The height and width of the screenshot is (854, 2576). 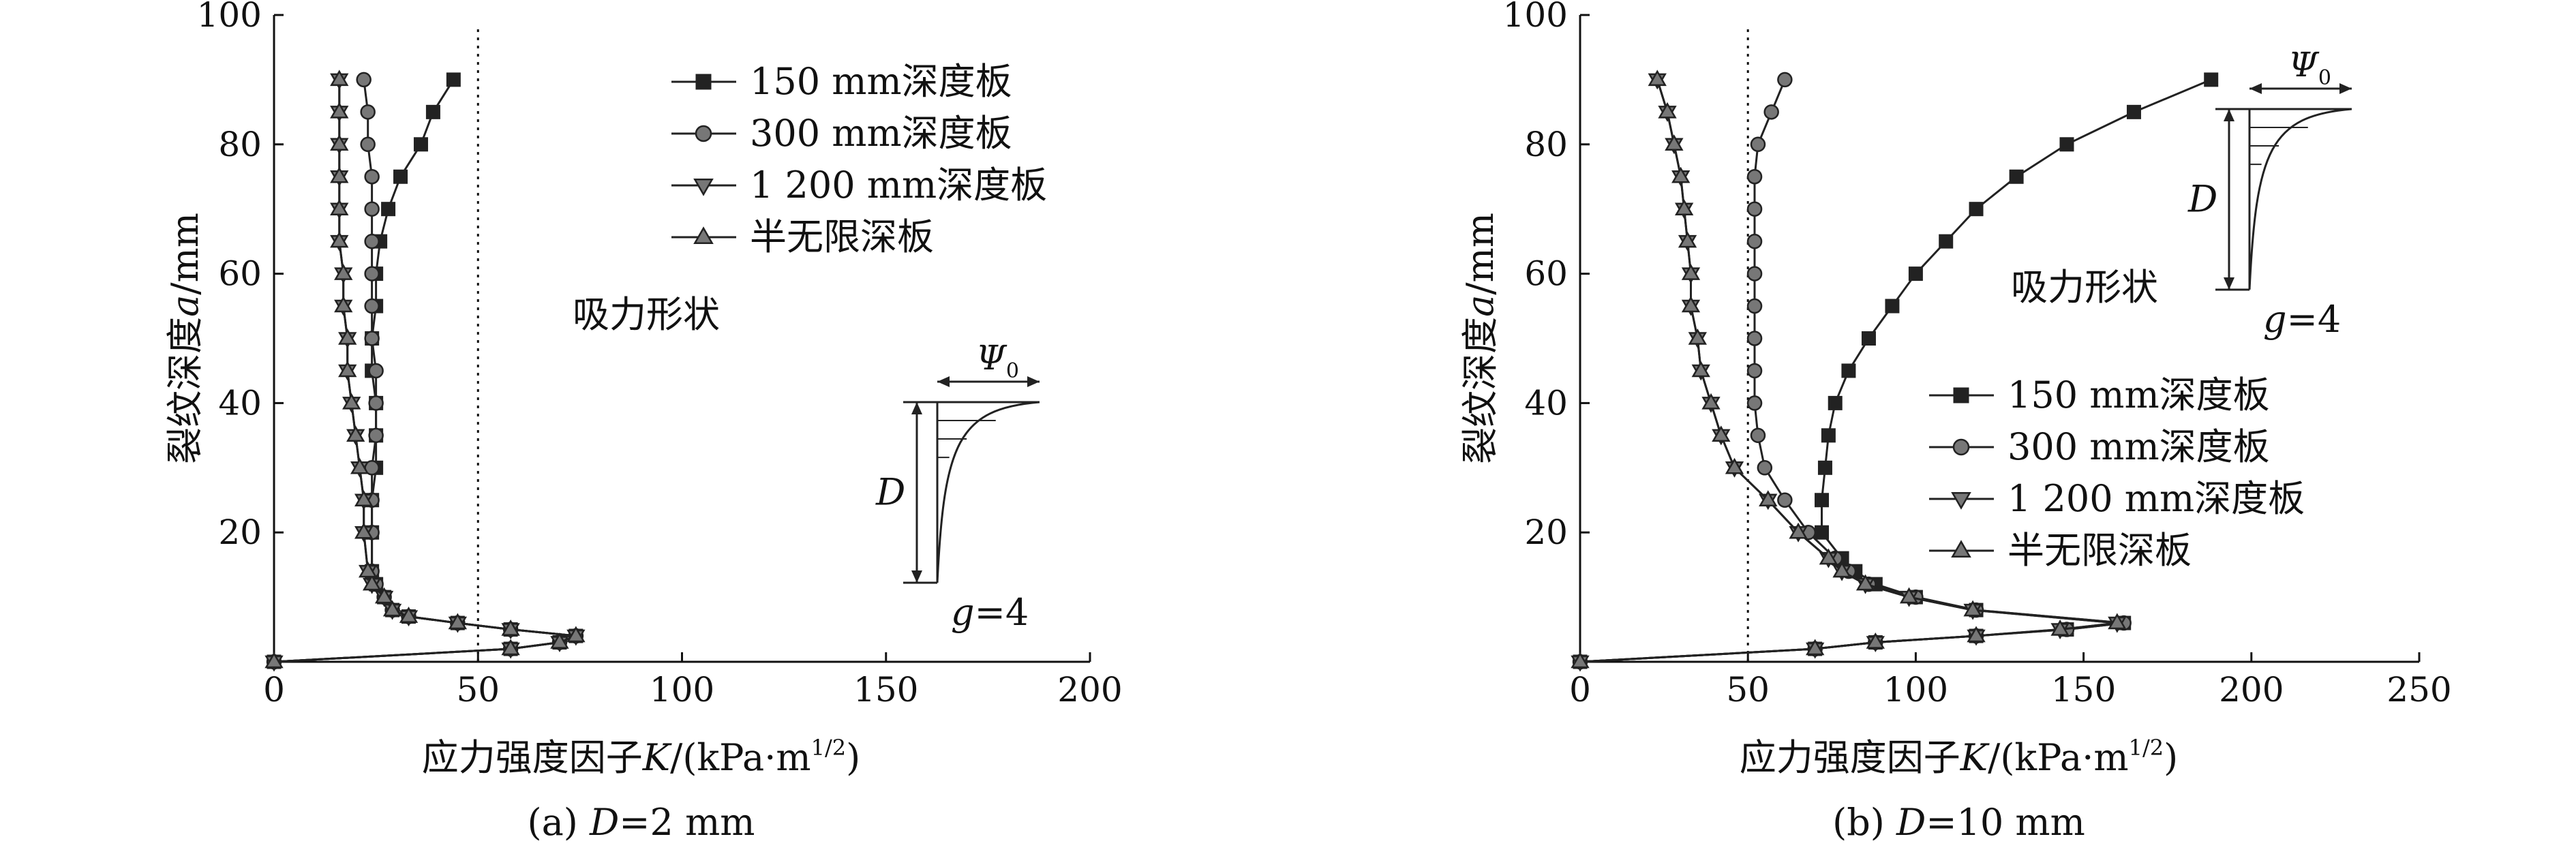 I want to click on legend-item: 1 200 mm深度板, so click(x=2117, y=498).